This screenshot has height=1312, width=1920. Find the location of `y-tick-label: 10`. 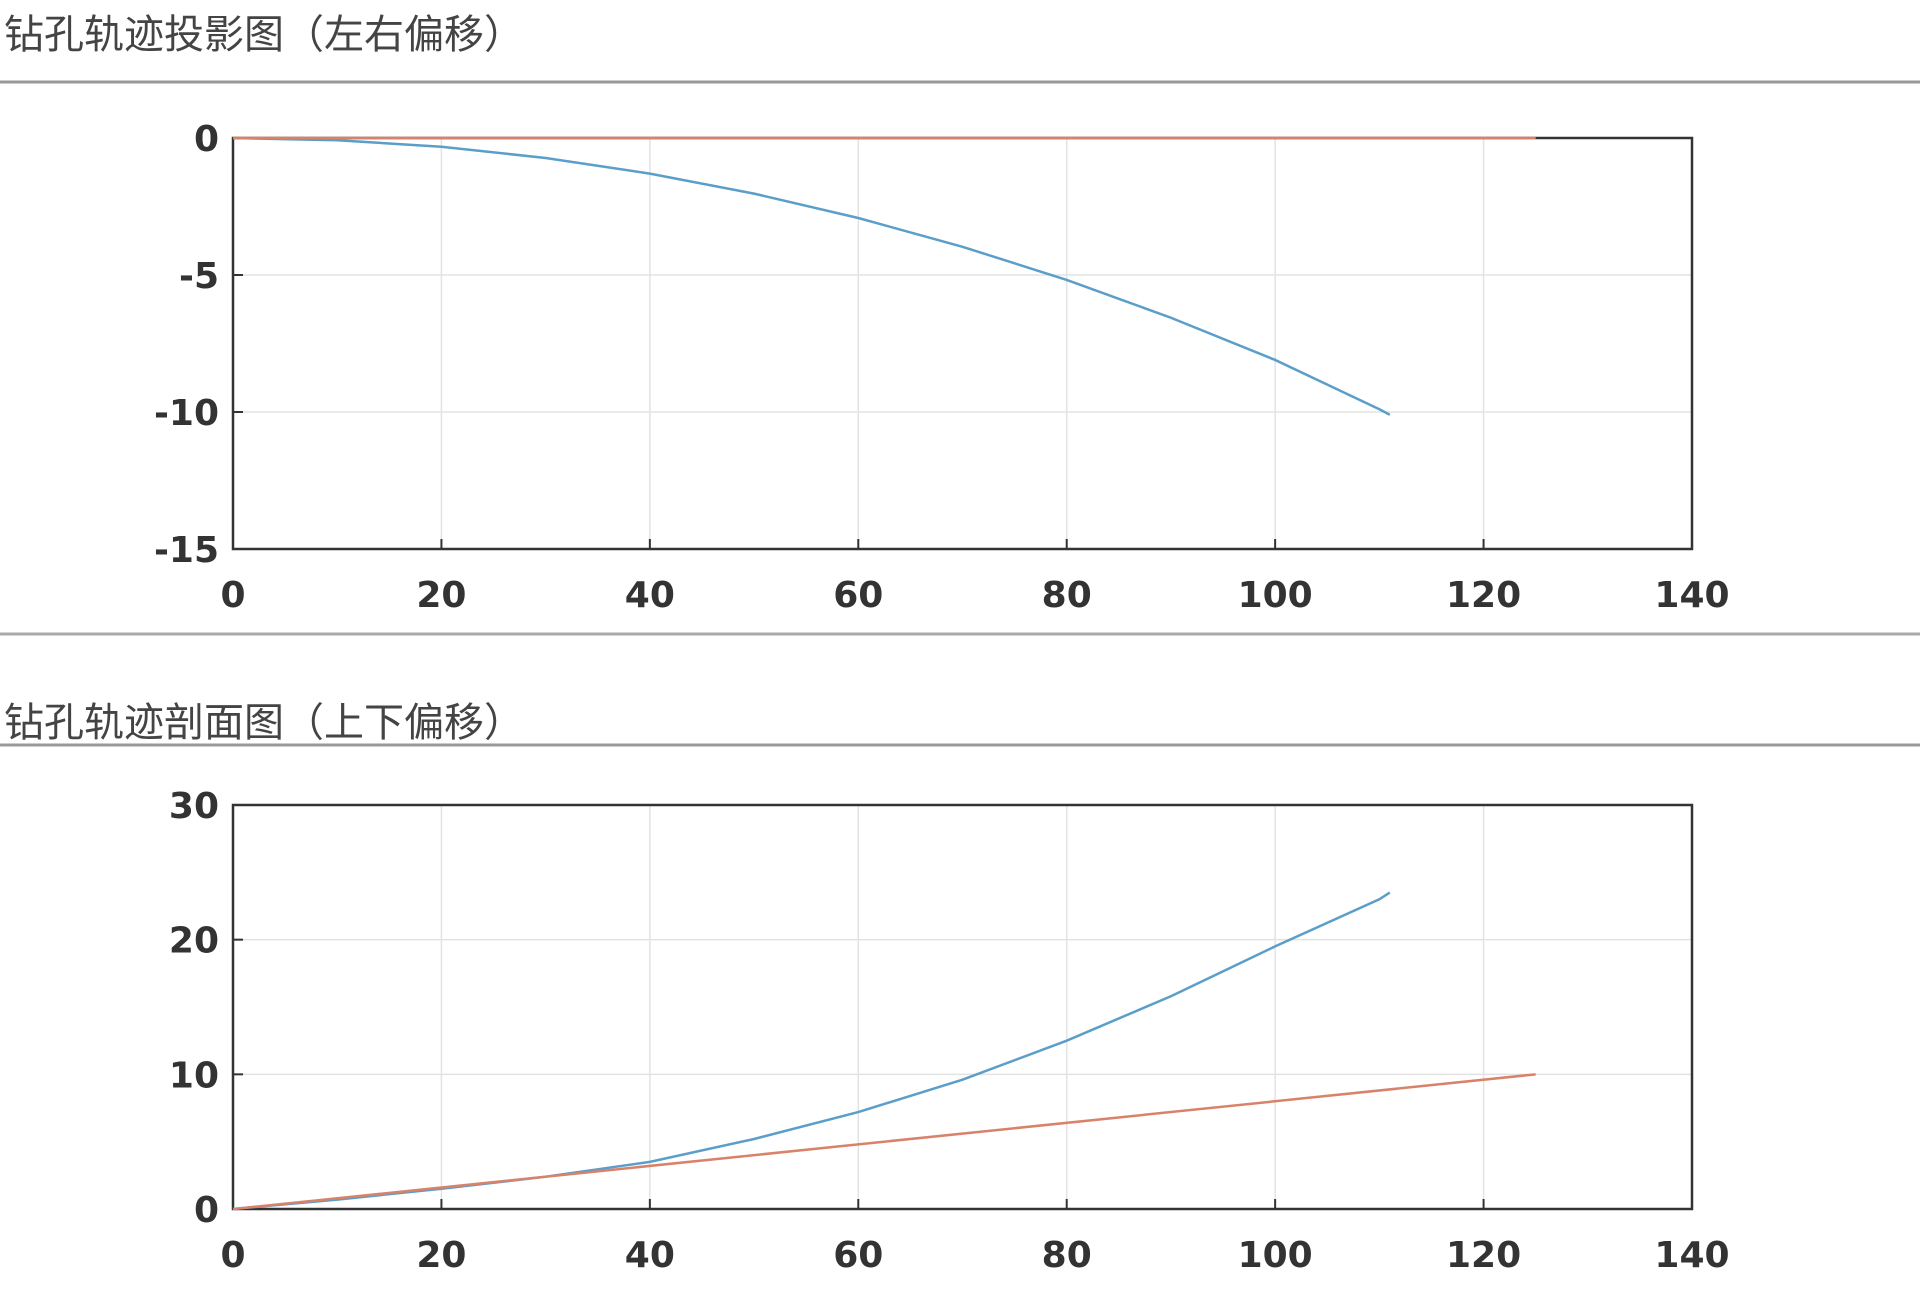

y-tick-label: 10 is located at coordinates (194, 1075).